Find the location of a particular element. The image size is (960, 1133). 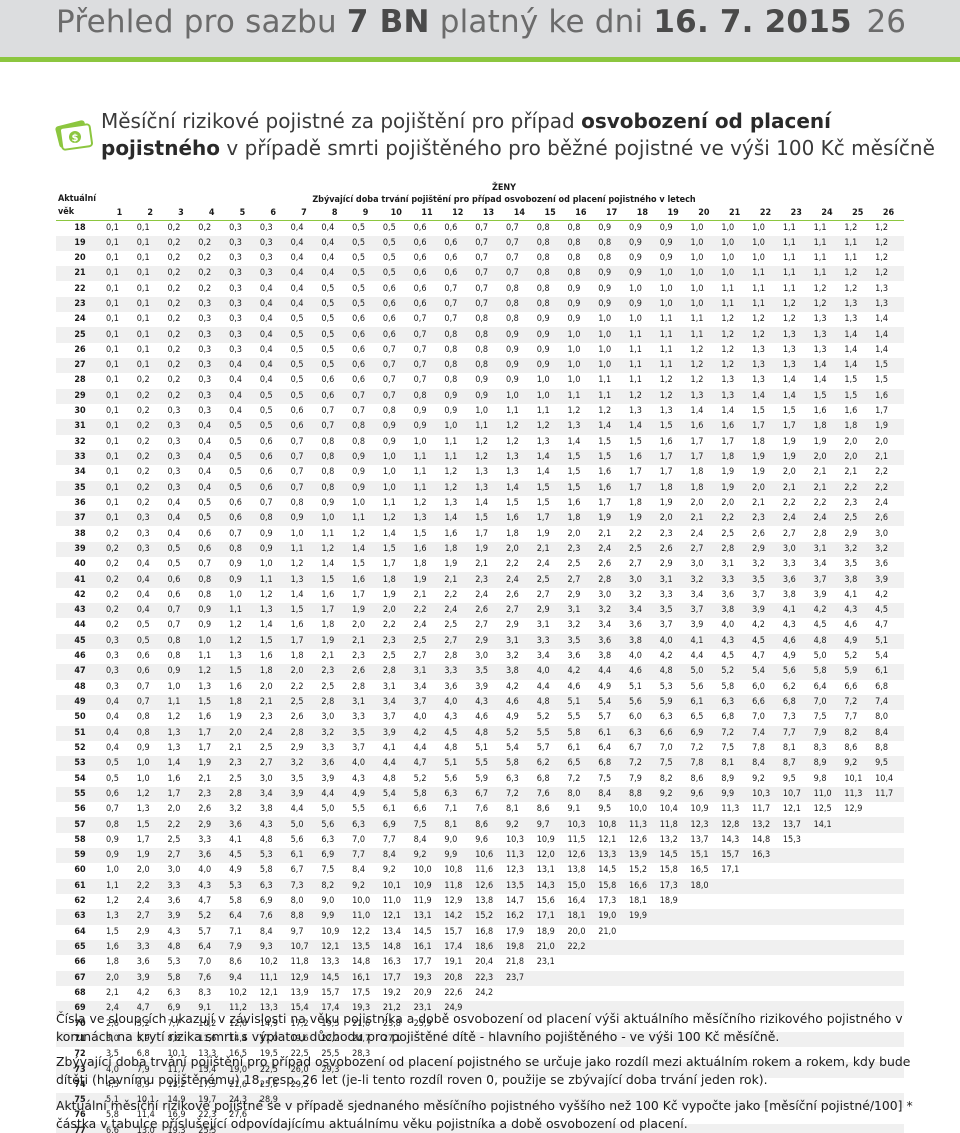

premium-cell: 24,2 is located at coordinates (484, 992).